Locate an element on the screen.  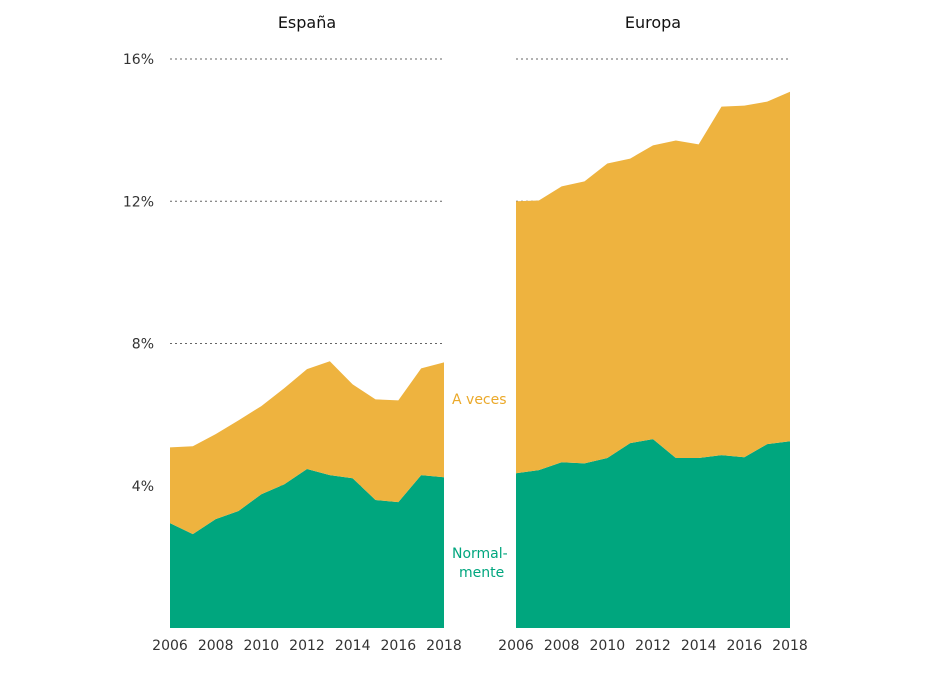
panel-title: Europa is located at coordinates (653, 22).